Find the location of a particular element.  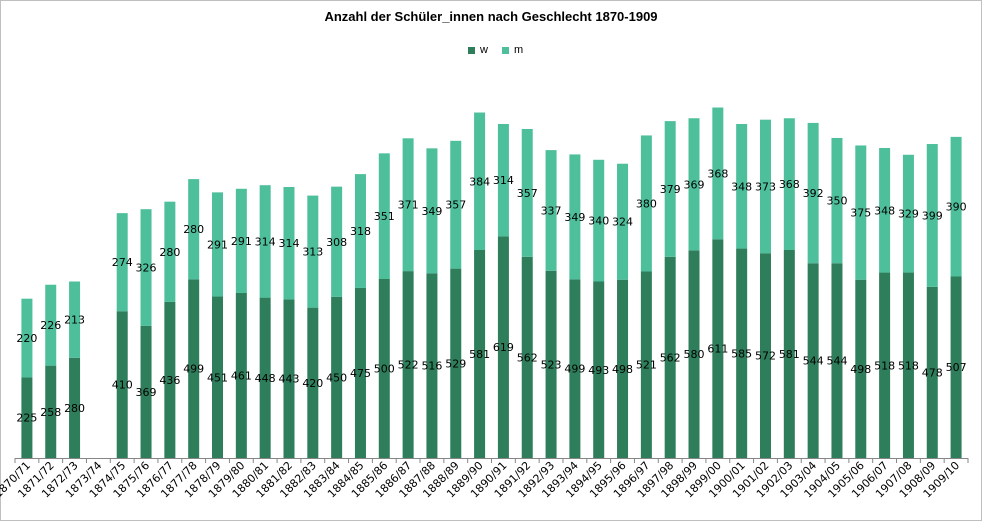

data-label-w-1882/83: 420 is located at coordinates (312, 383).